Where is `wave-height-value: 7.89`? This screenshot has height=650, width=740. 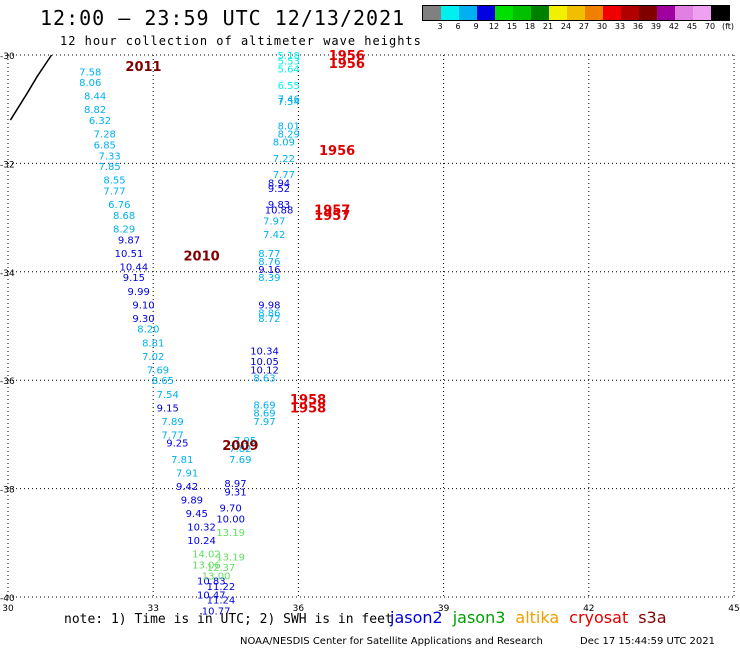 wave-height-value: 7.89 is located at coordinates (172, 422).